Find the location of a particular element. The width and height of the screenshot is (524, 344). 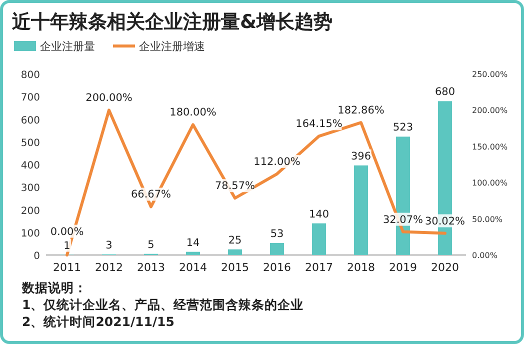

data-label: 523 is located at coordinates (403, 128).